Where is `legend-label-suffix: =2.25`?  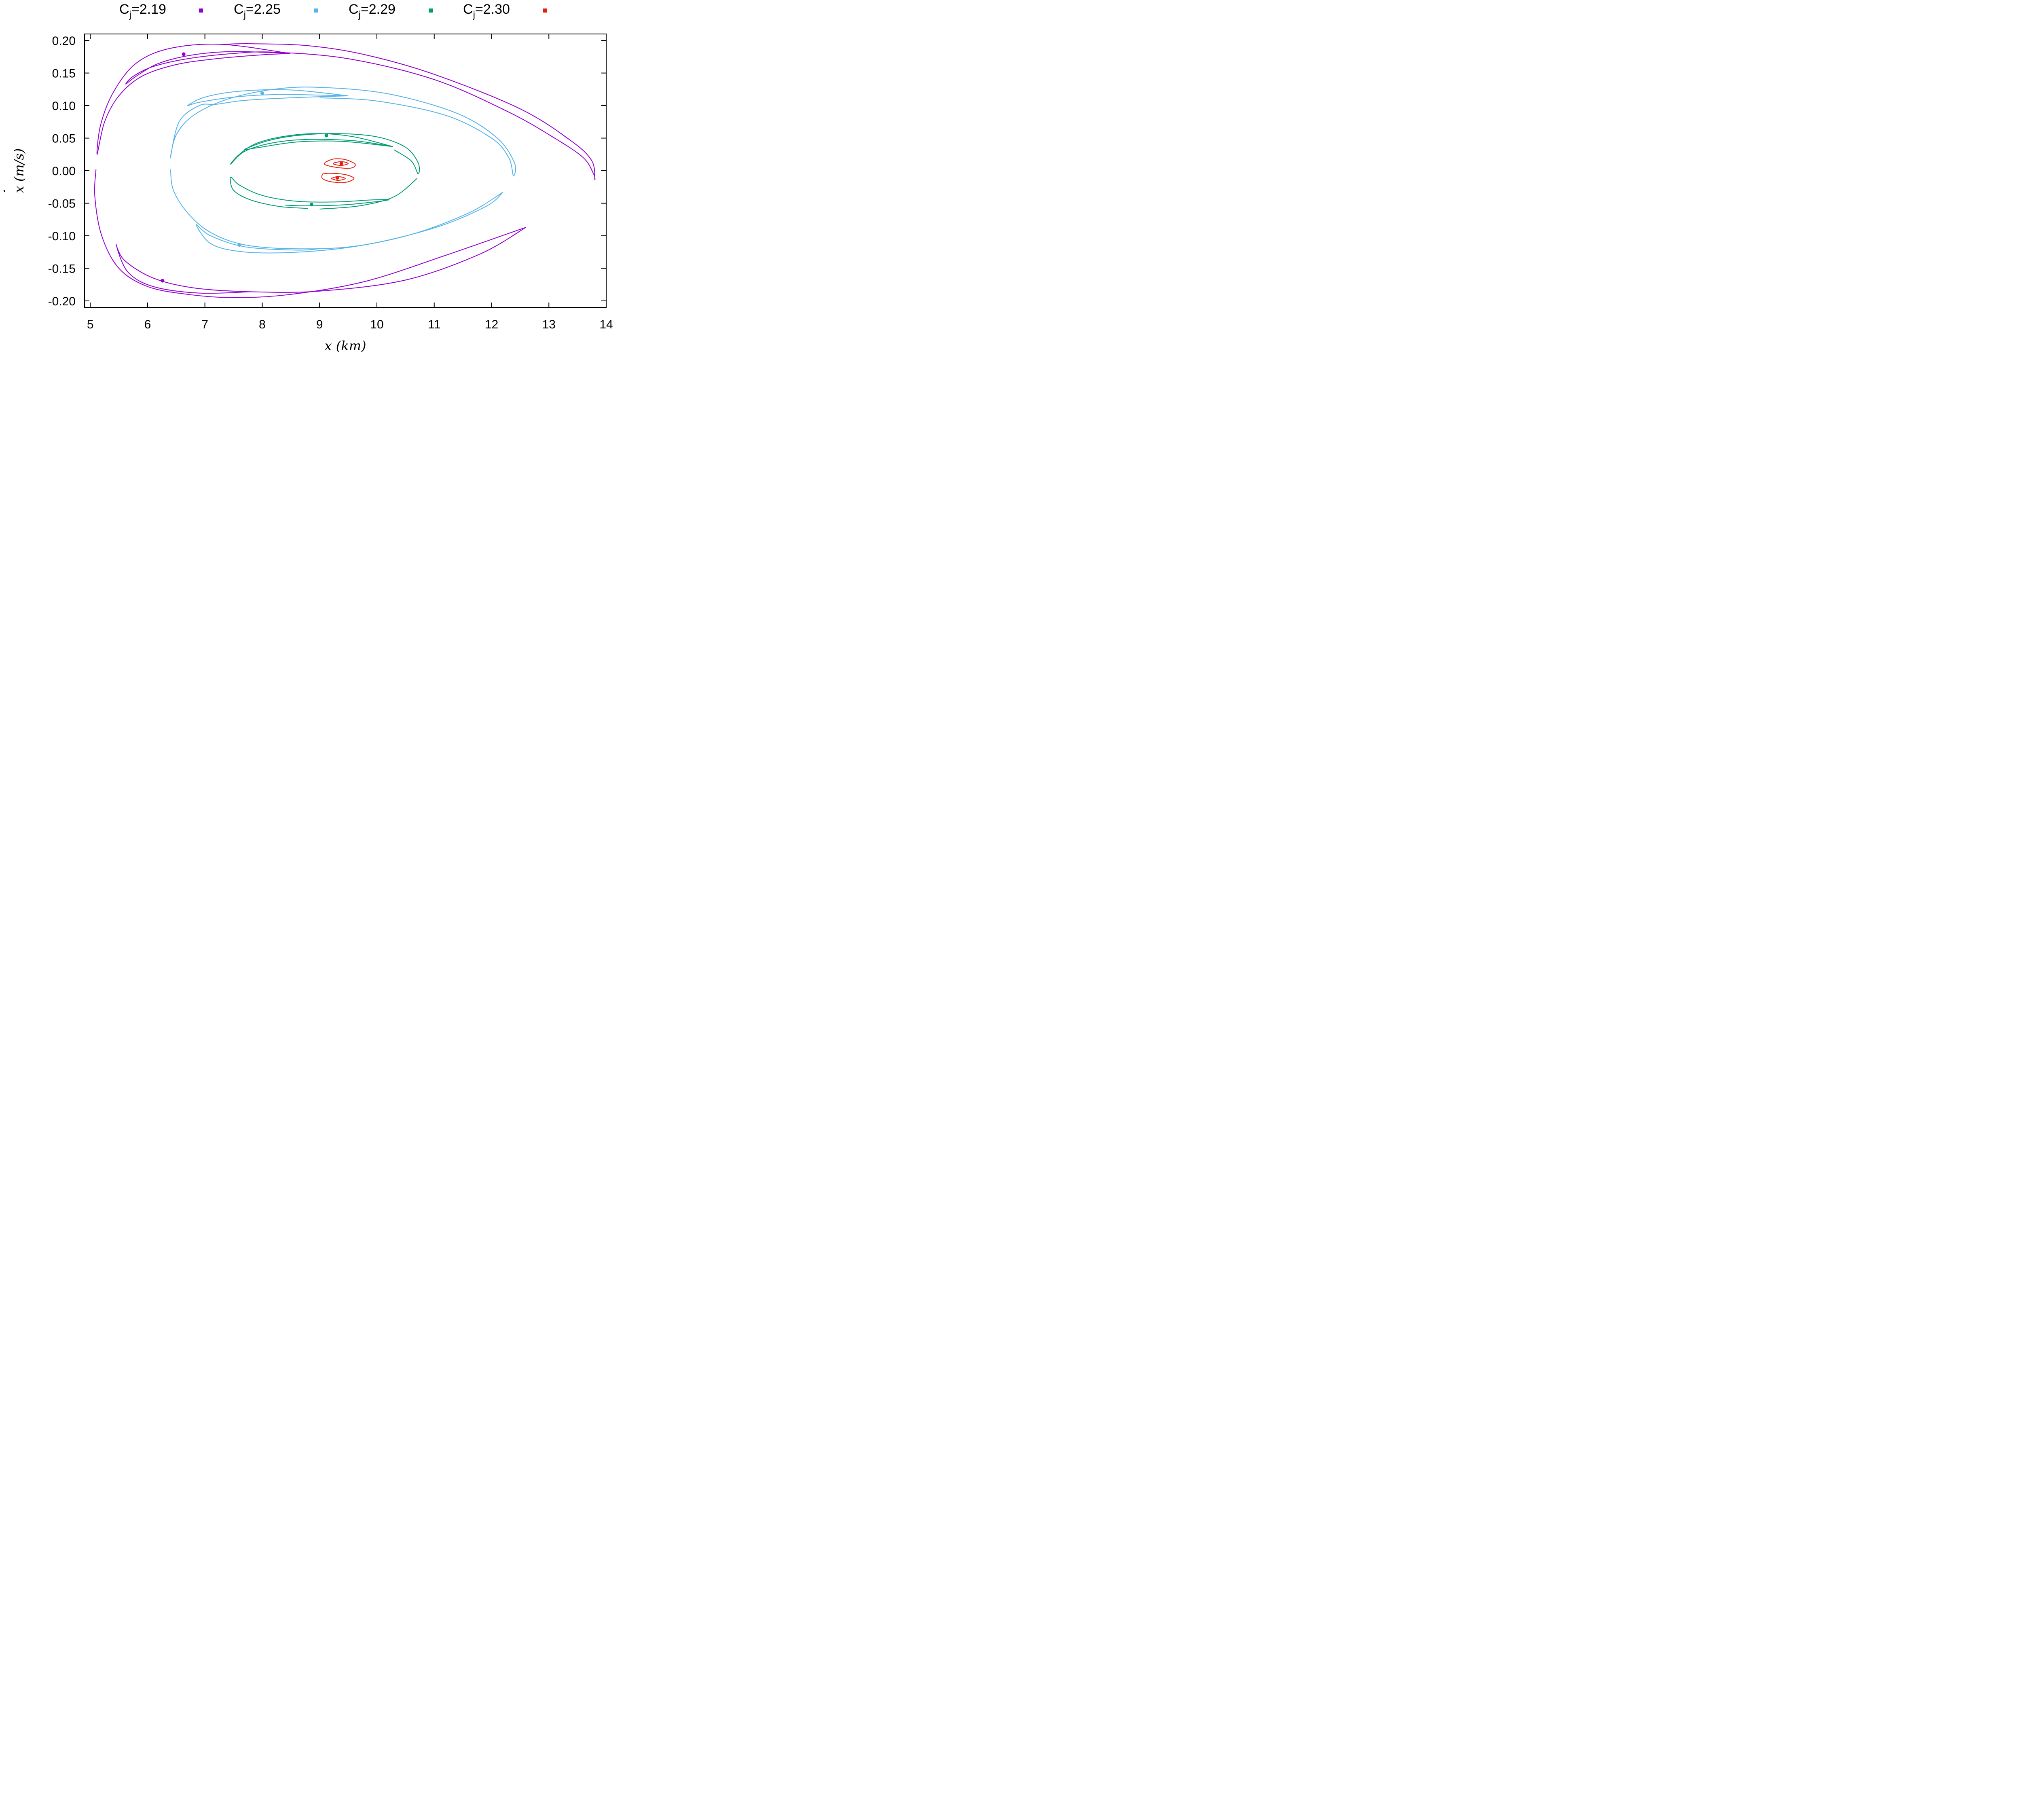
legend-label-suffix: =2.25 is located at coordinates (263, 9).